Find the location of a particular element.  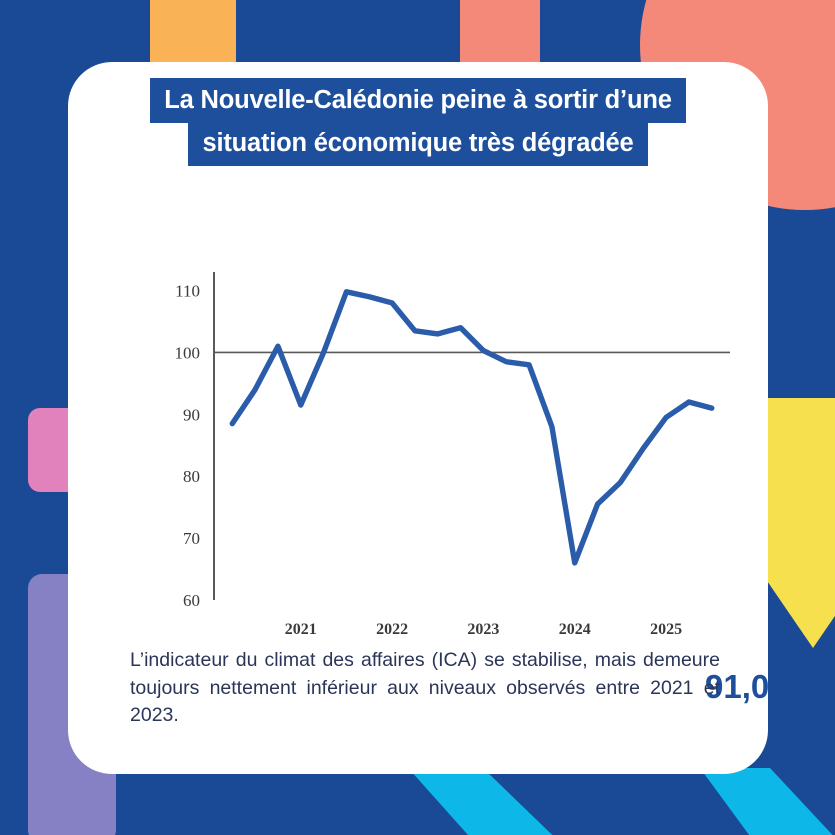

decor-cyan-stripe-left is located at coordinates (520, 802).